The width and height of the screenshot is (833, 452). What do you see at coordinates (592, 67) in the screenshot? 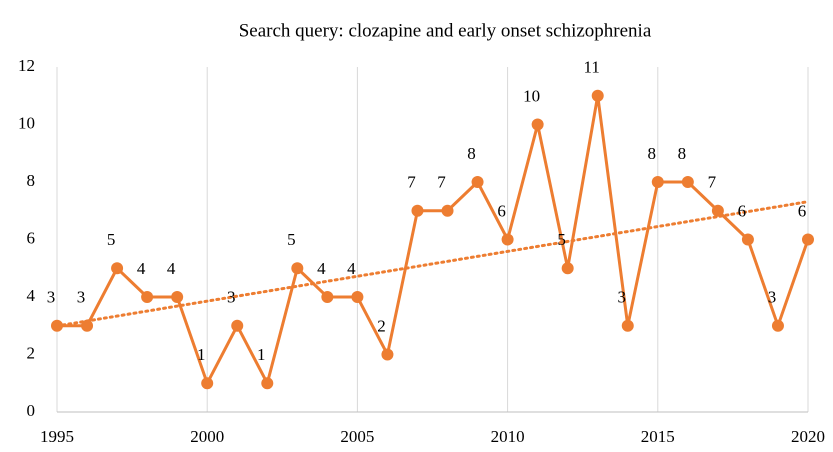
I see `data-label: 11` at bounding box center [592, 67].